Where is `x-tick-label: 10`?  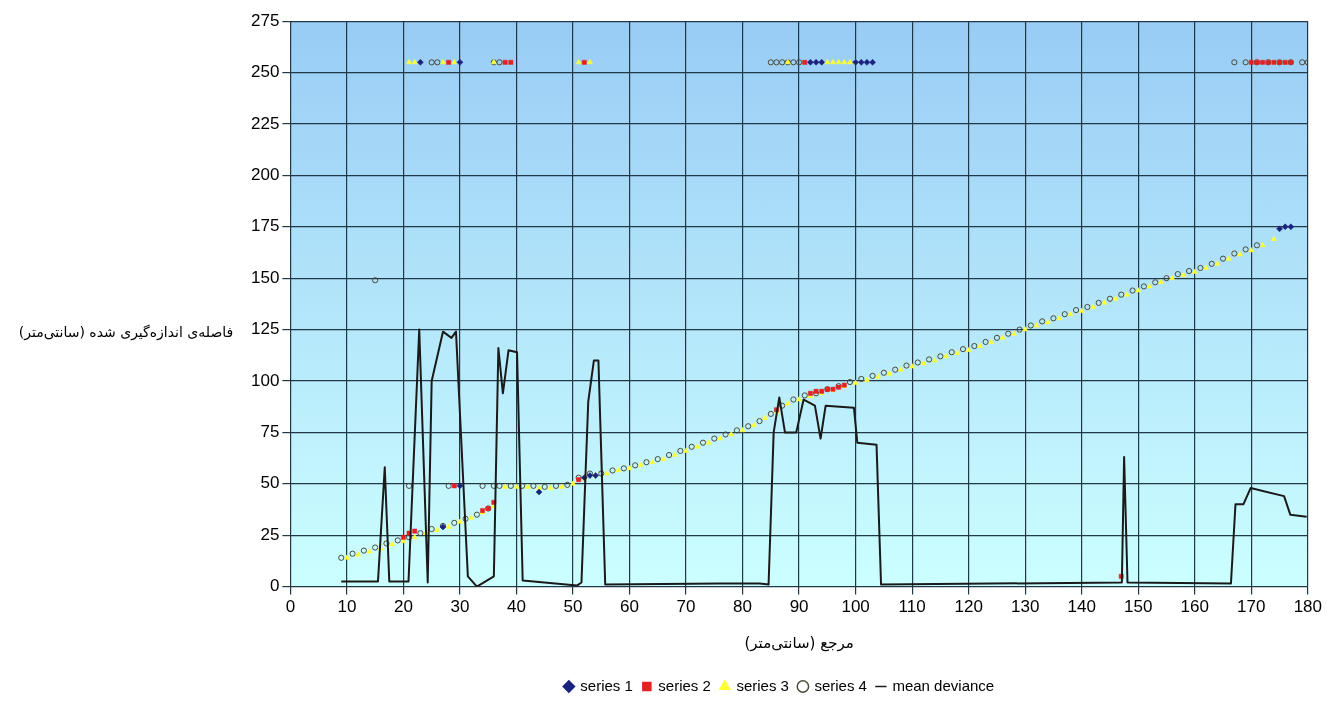
x-tick-label: 10 is located at coordinates (347, 607).